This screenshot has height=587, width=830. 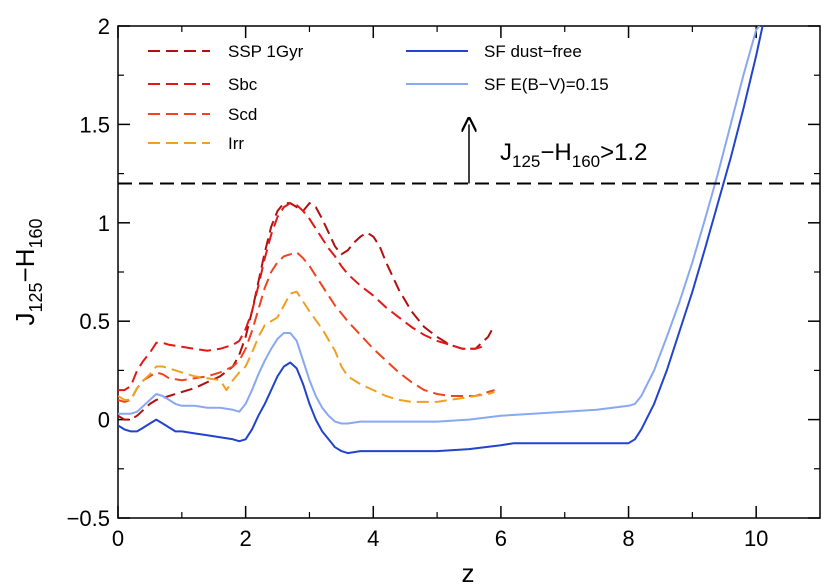 I want to click on x-tick-label: 6, so click(x=501, y=538).